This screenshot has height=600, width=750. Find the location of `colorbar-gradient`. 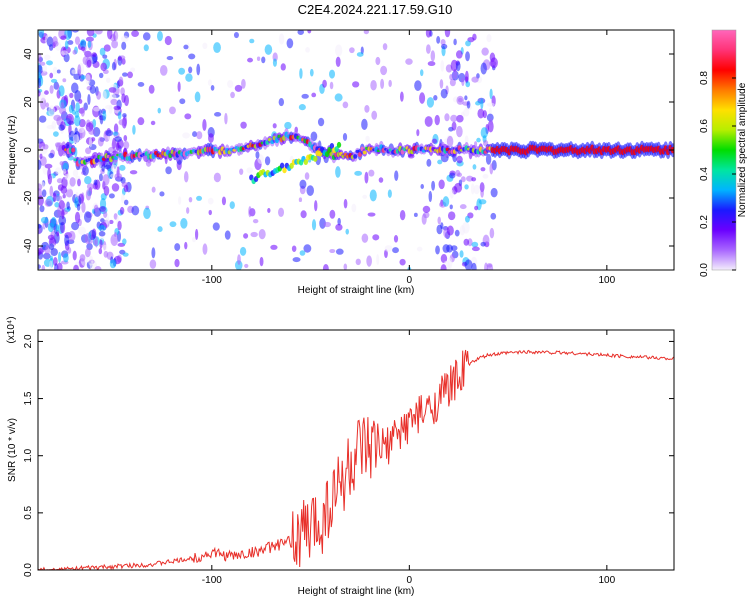

colorbar-gradient is located at coordinates (724, 150).